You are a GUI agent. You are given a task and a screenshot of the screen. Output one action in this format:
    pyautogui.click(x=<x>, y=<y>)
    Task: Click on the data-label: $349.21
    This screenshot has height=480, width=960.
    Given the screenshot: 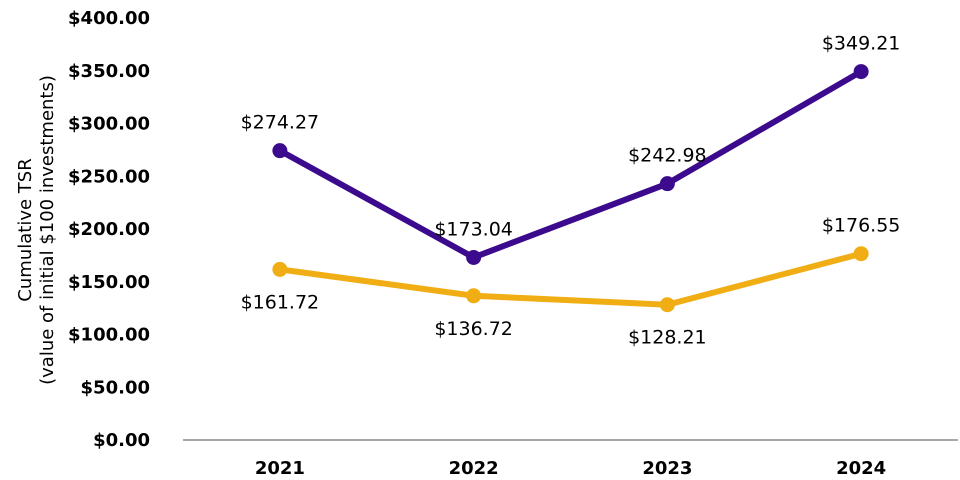 What is the action you would take?
    pyautogui.click(x=861, y=44)
    